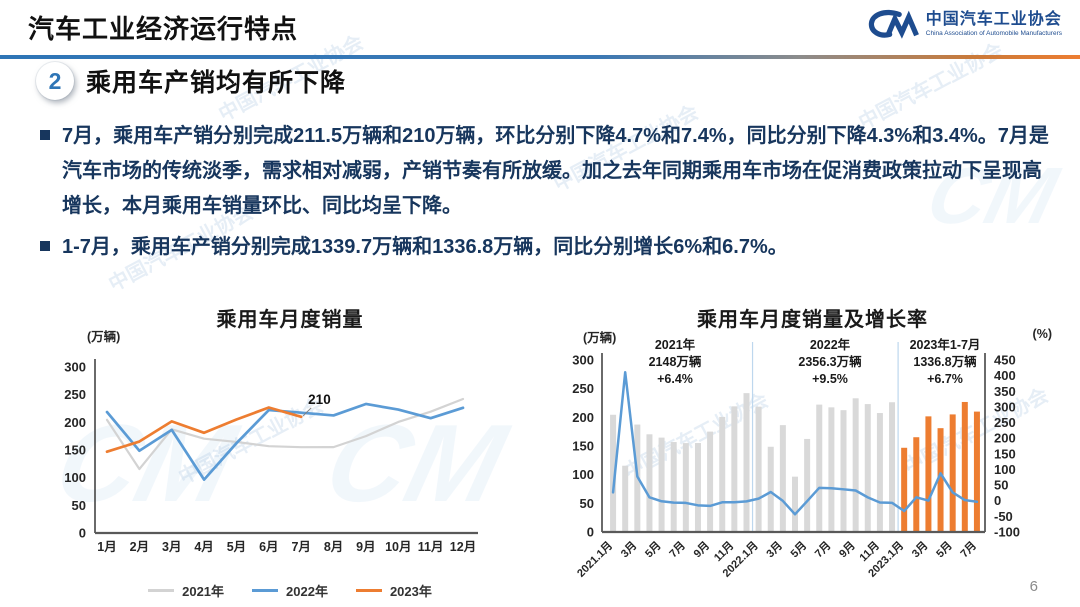 The height and width of the screenshot is (607, 1080). What do you see at coordinates (79, 505) in the screenshot?
I see `y-tick-label: 50` at bounding box center [79, 505].